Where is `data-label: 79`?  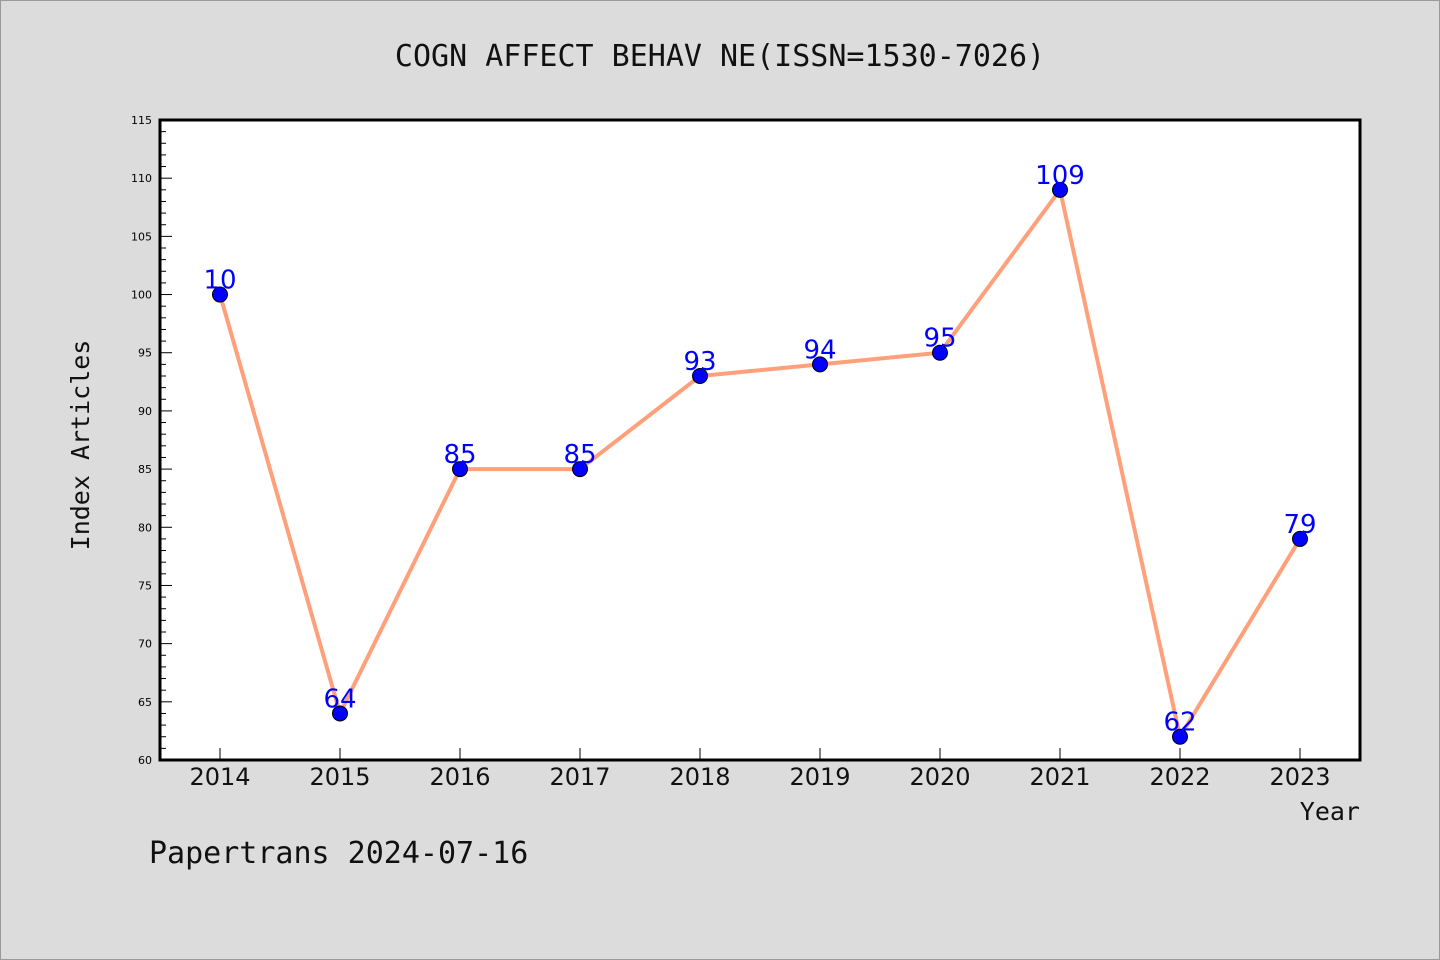 data-label: 79 is located at coordinates (1299, 525).